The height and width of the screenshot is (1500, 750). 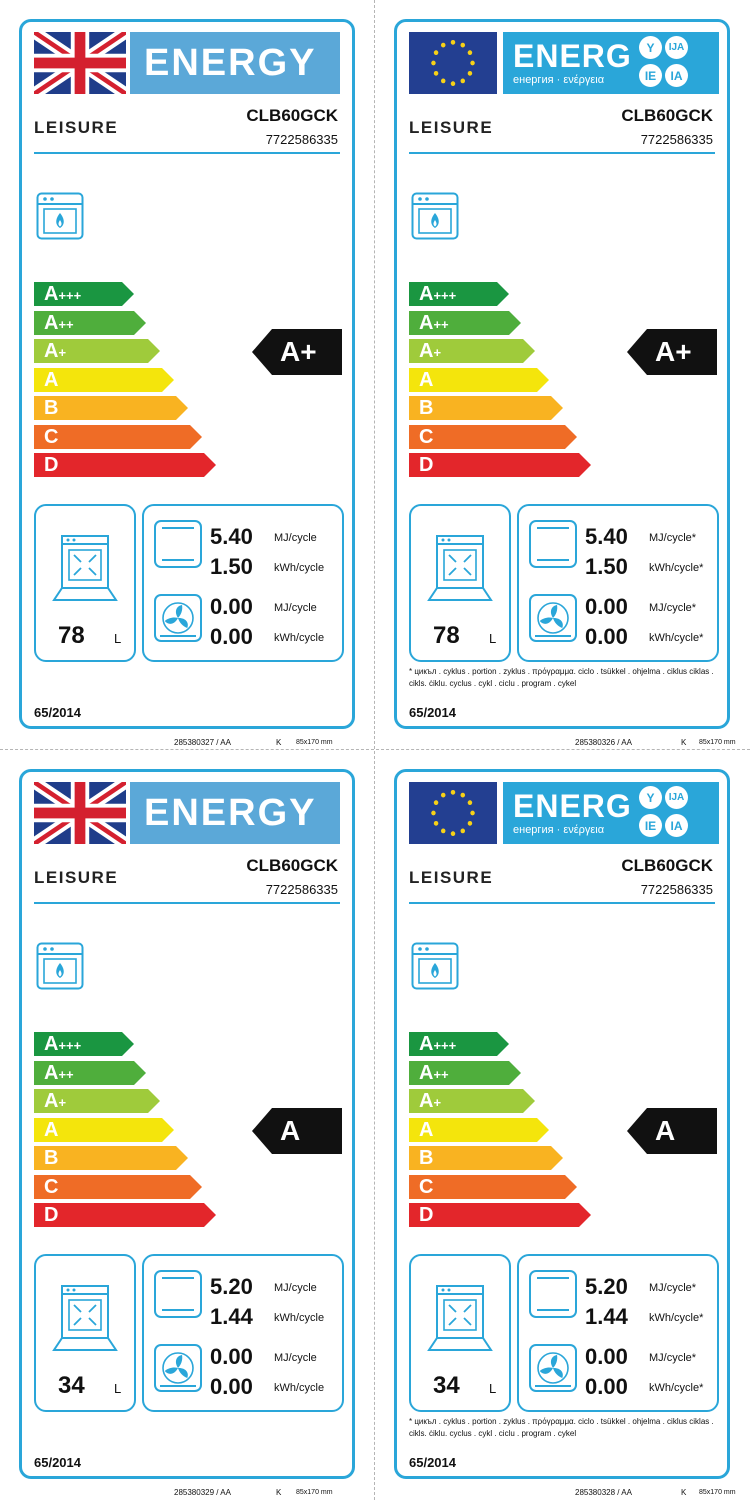 I want to click on print-code: 285380329 / AA, so click(x=202, y=1492).